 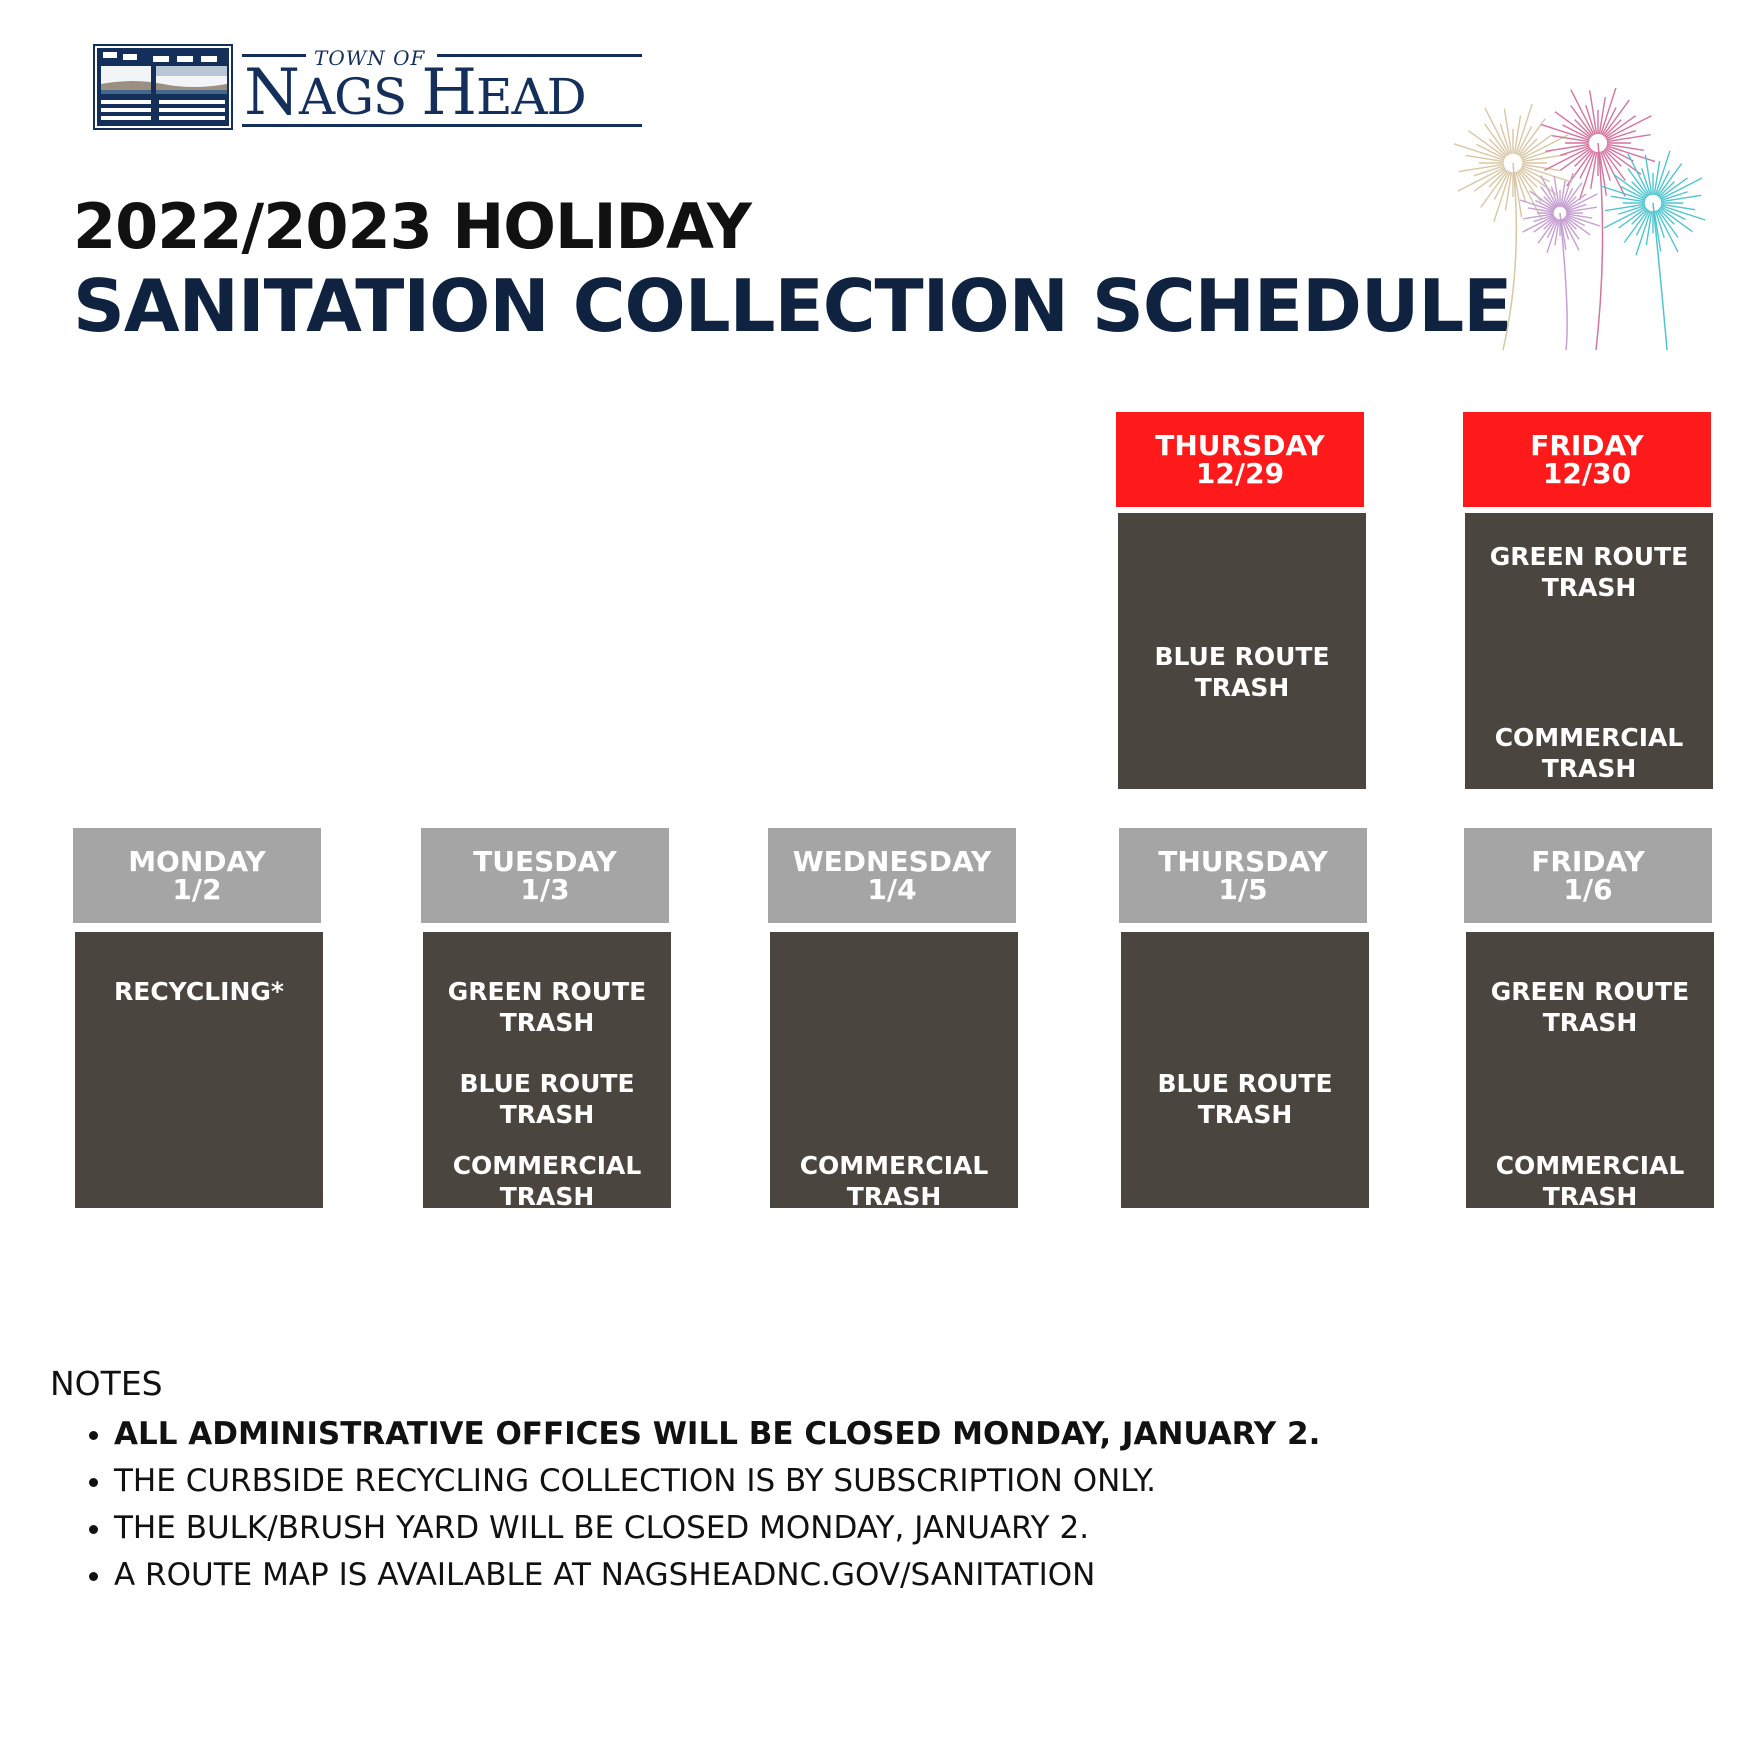 What do you see at coordinates (199, 1070) in the screenshot?
I see `day-collection-cell: RECYCLING*` at bounding box center [199, 1070].